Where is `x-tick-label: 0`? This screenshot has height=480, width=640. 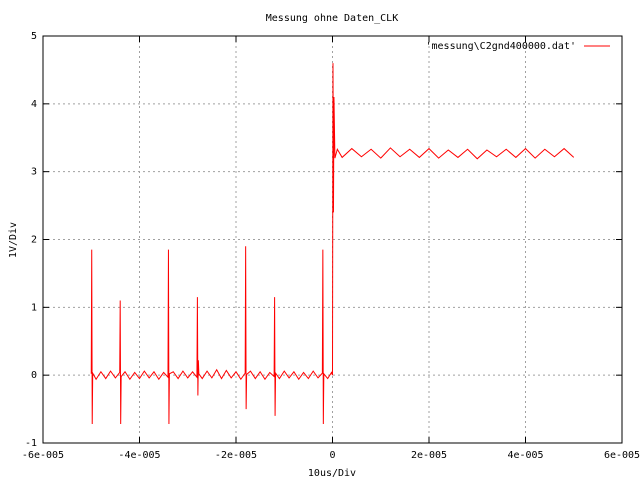
x-tick-label: 0 is located at coordinates (332, 455).